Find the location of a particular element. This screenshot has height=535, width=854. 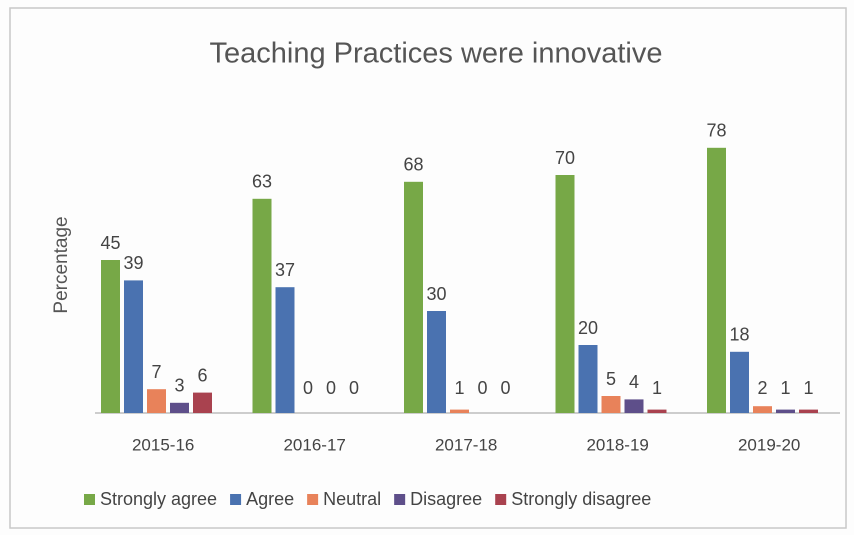

legend-label: Agree is located at coordinates (270, 499).